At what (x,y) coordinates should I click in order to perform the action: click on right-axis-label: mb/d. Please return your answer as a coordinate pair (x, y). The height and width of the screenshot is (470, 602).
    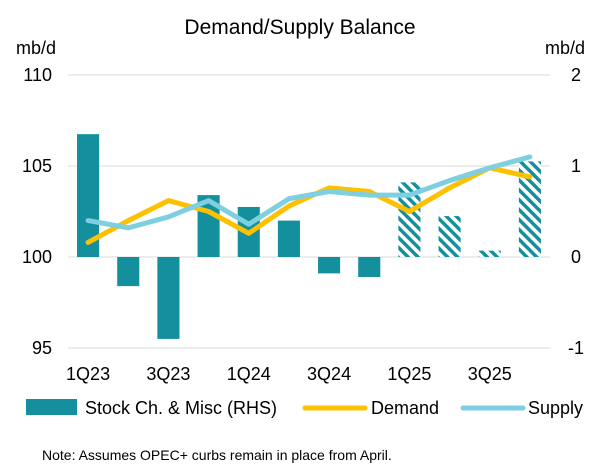
    Looking at the image, I should click on (565, 48).